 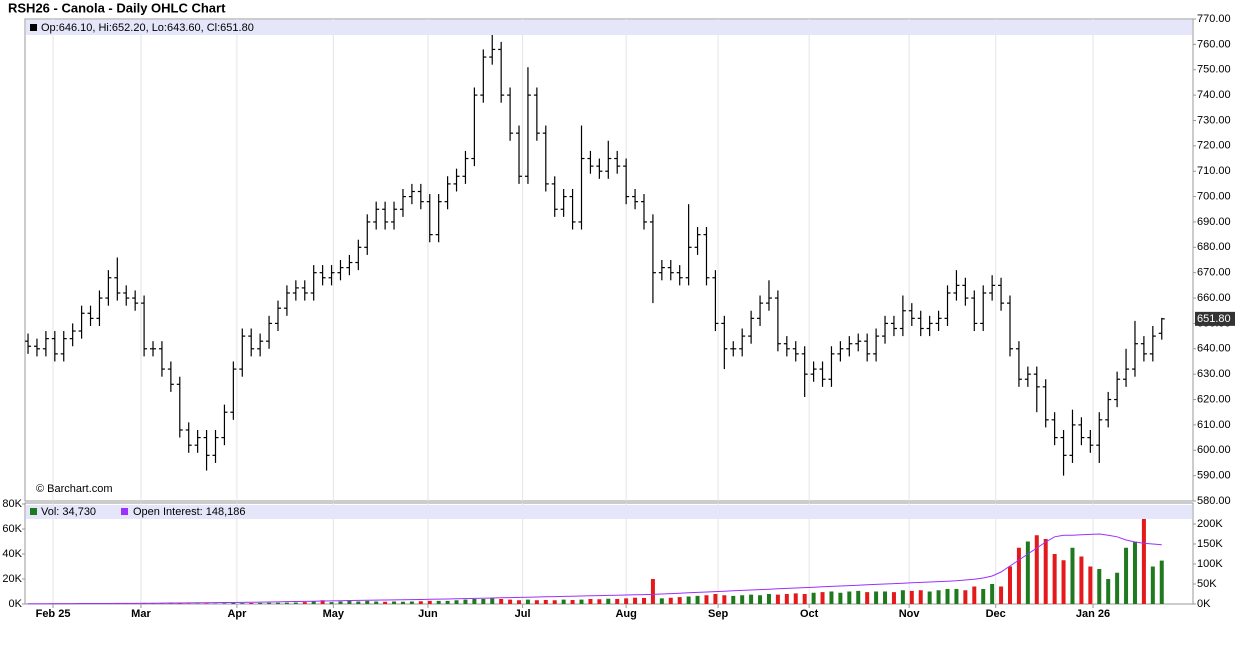 I want to click on y-tick-label: 610.00, so click(x=1214, y=425).